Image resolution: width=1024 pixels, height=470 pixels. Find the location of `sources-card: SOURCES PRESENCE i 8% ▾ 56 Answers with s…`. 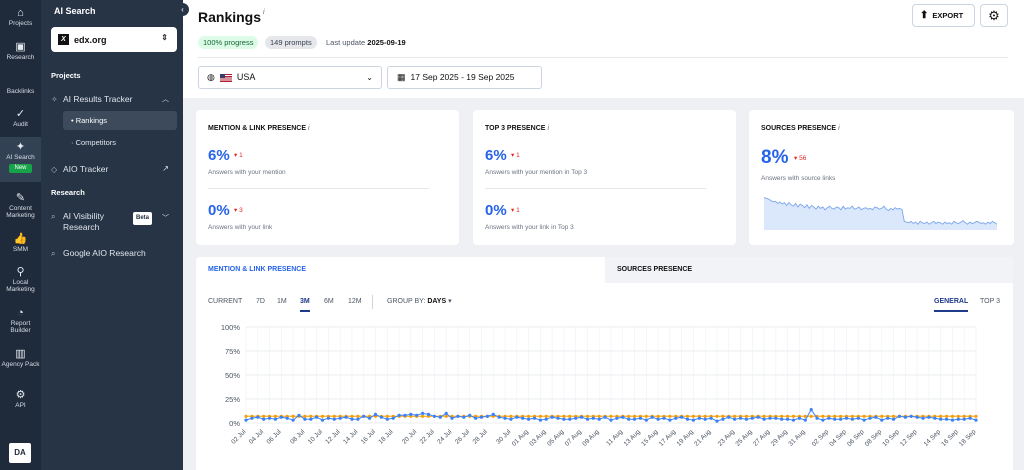

sources-card: SOURCES PRESENCE i 8% ▾ 56 Answers with s… is located at coordinates (881, 177).